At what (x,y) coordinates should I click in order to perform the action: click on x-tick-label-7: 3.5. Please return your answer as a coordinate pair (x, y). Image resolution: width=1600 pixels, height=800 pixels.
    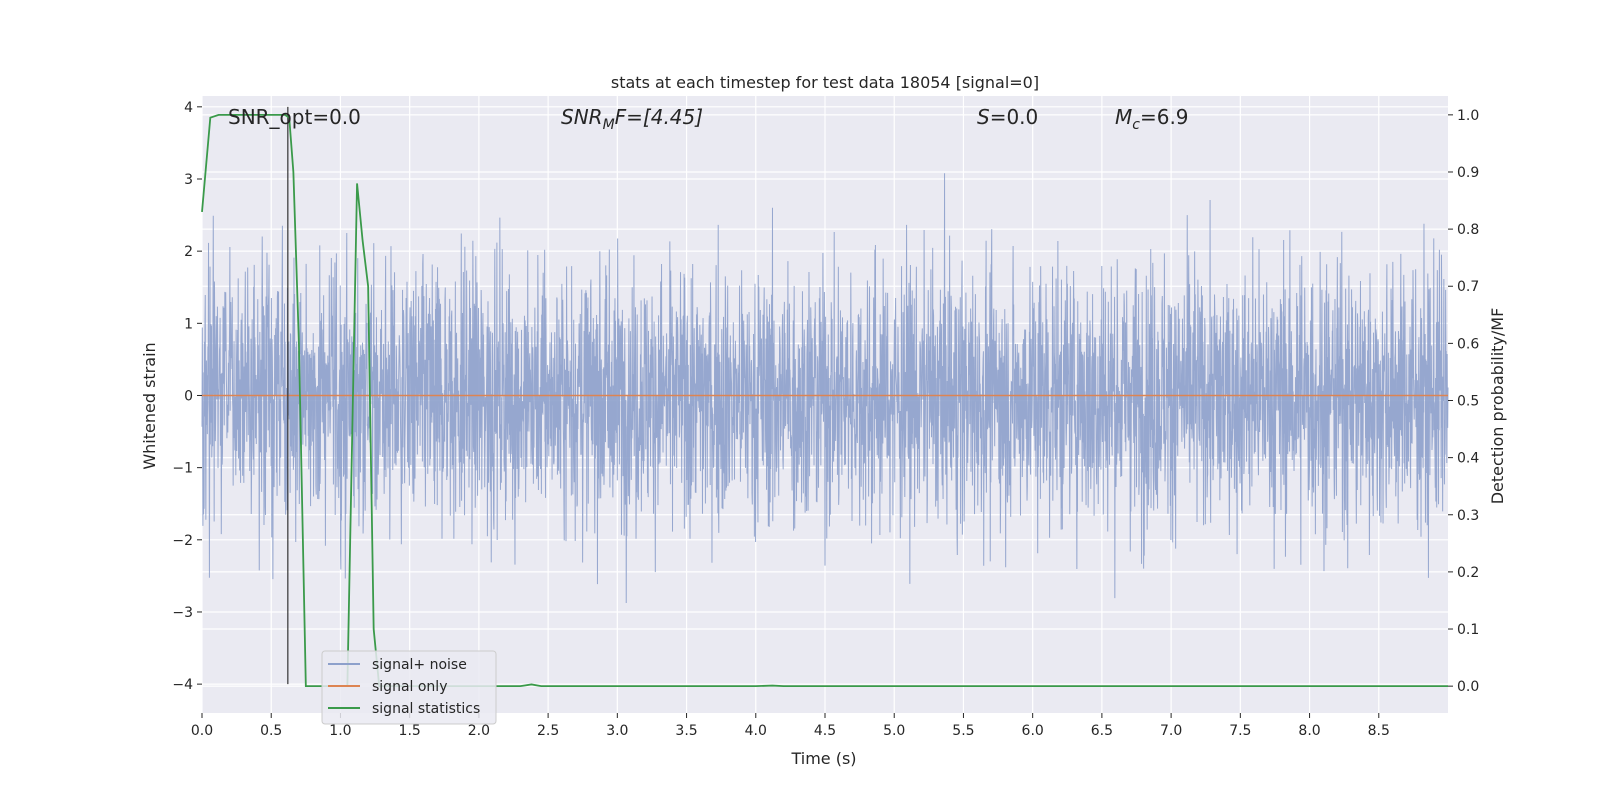
    Looking at the image, I should click on (686, 731).